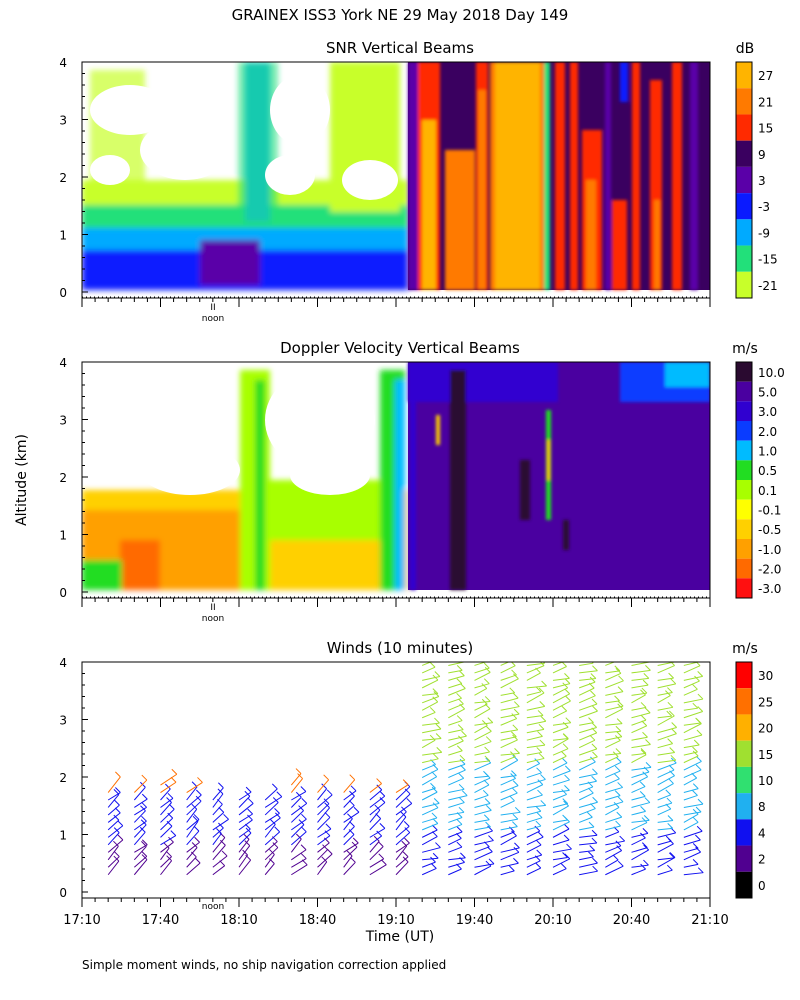 The image size is (800, 1000). What do you see at coordinates (765, 676) in the screenshot?
I see `colorbar-label: 30` at bounding box center [765, 676].